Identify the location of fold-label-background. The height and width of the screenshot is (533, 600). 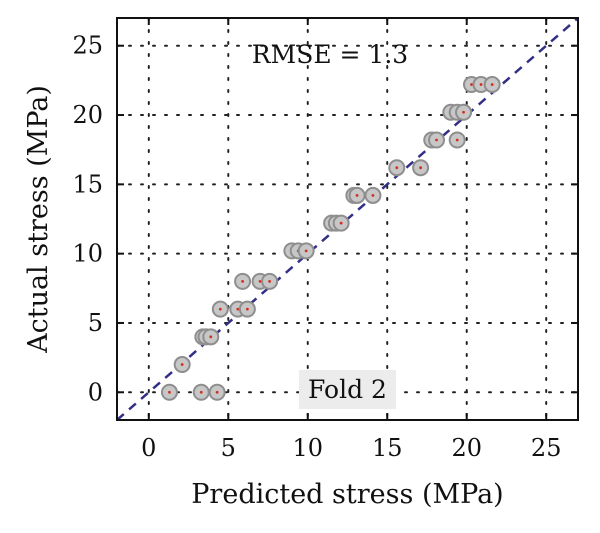
(347, 389).